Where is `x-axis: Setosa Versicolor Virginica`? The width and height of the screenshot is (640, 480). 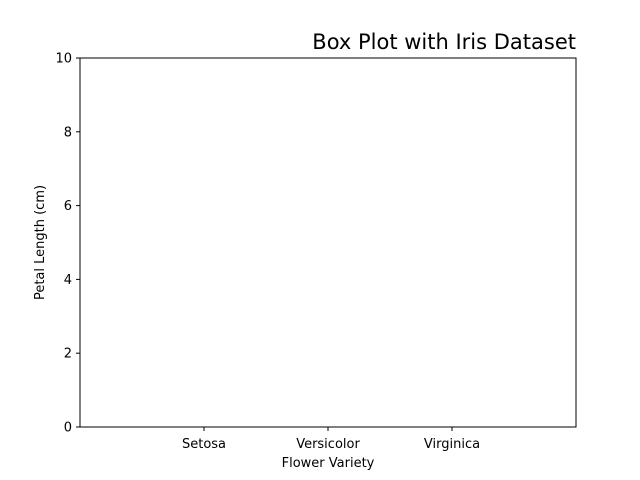 x-axis: Setosa Versicolor Virginica is located at coordinates (331, 439).